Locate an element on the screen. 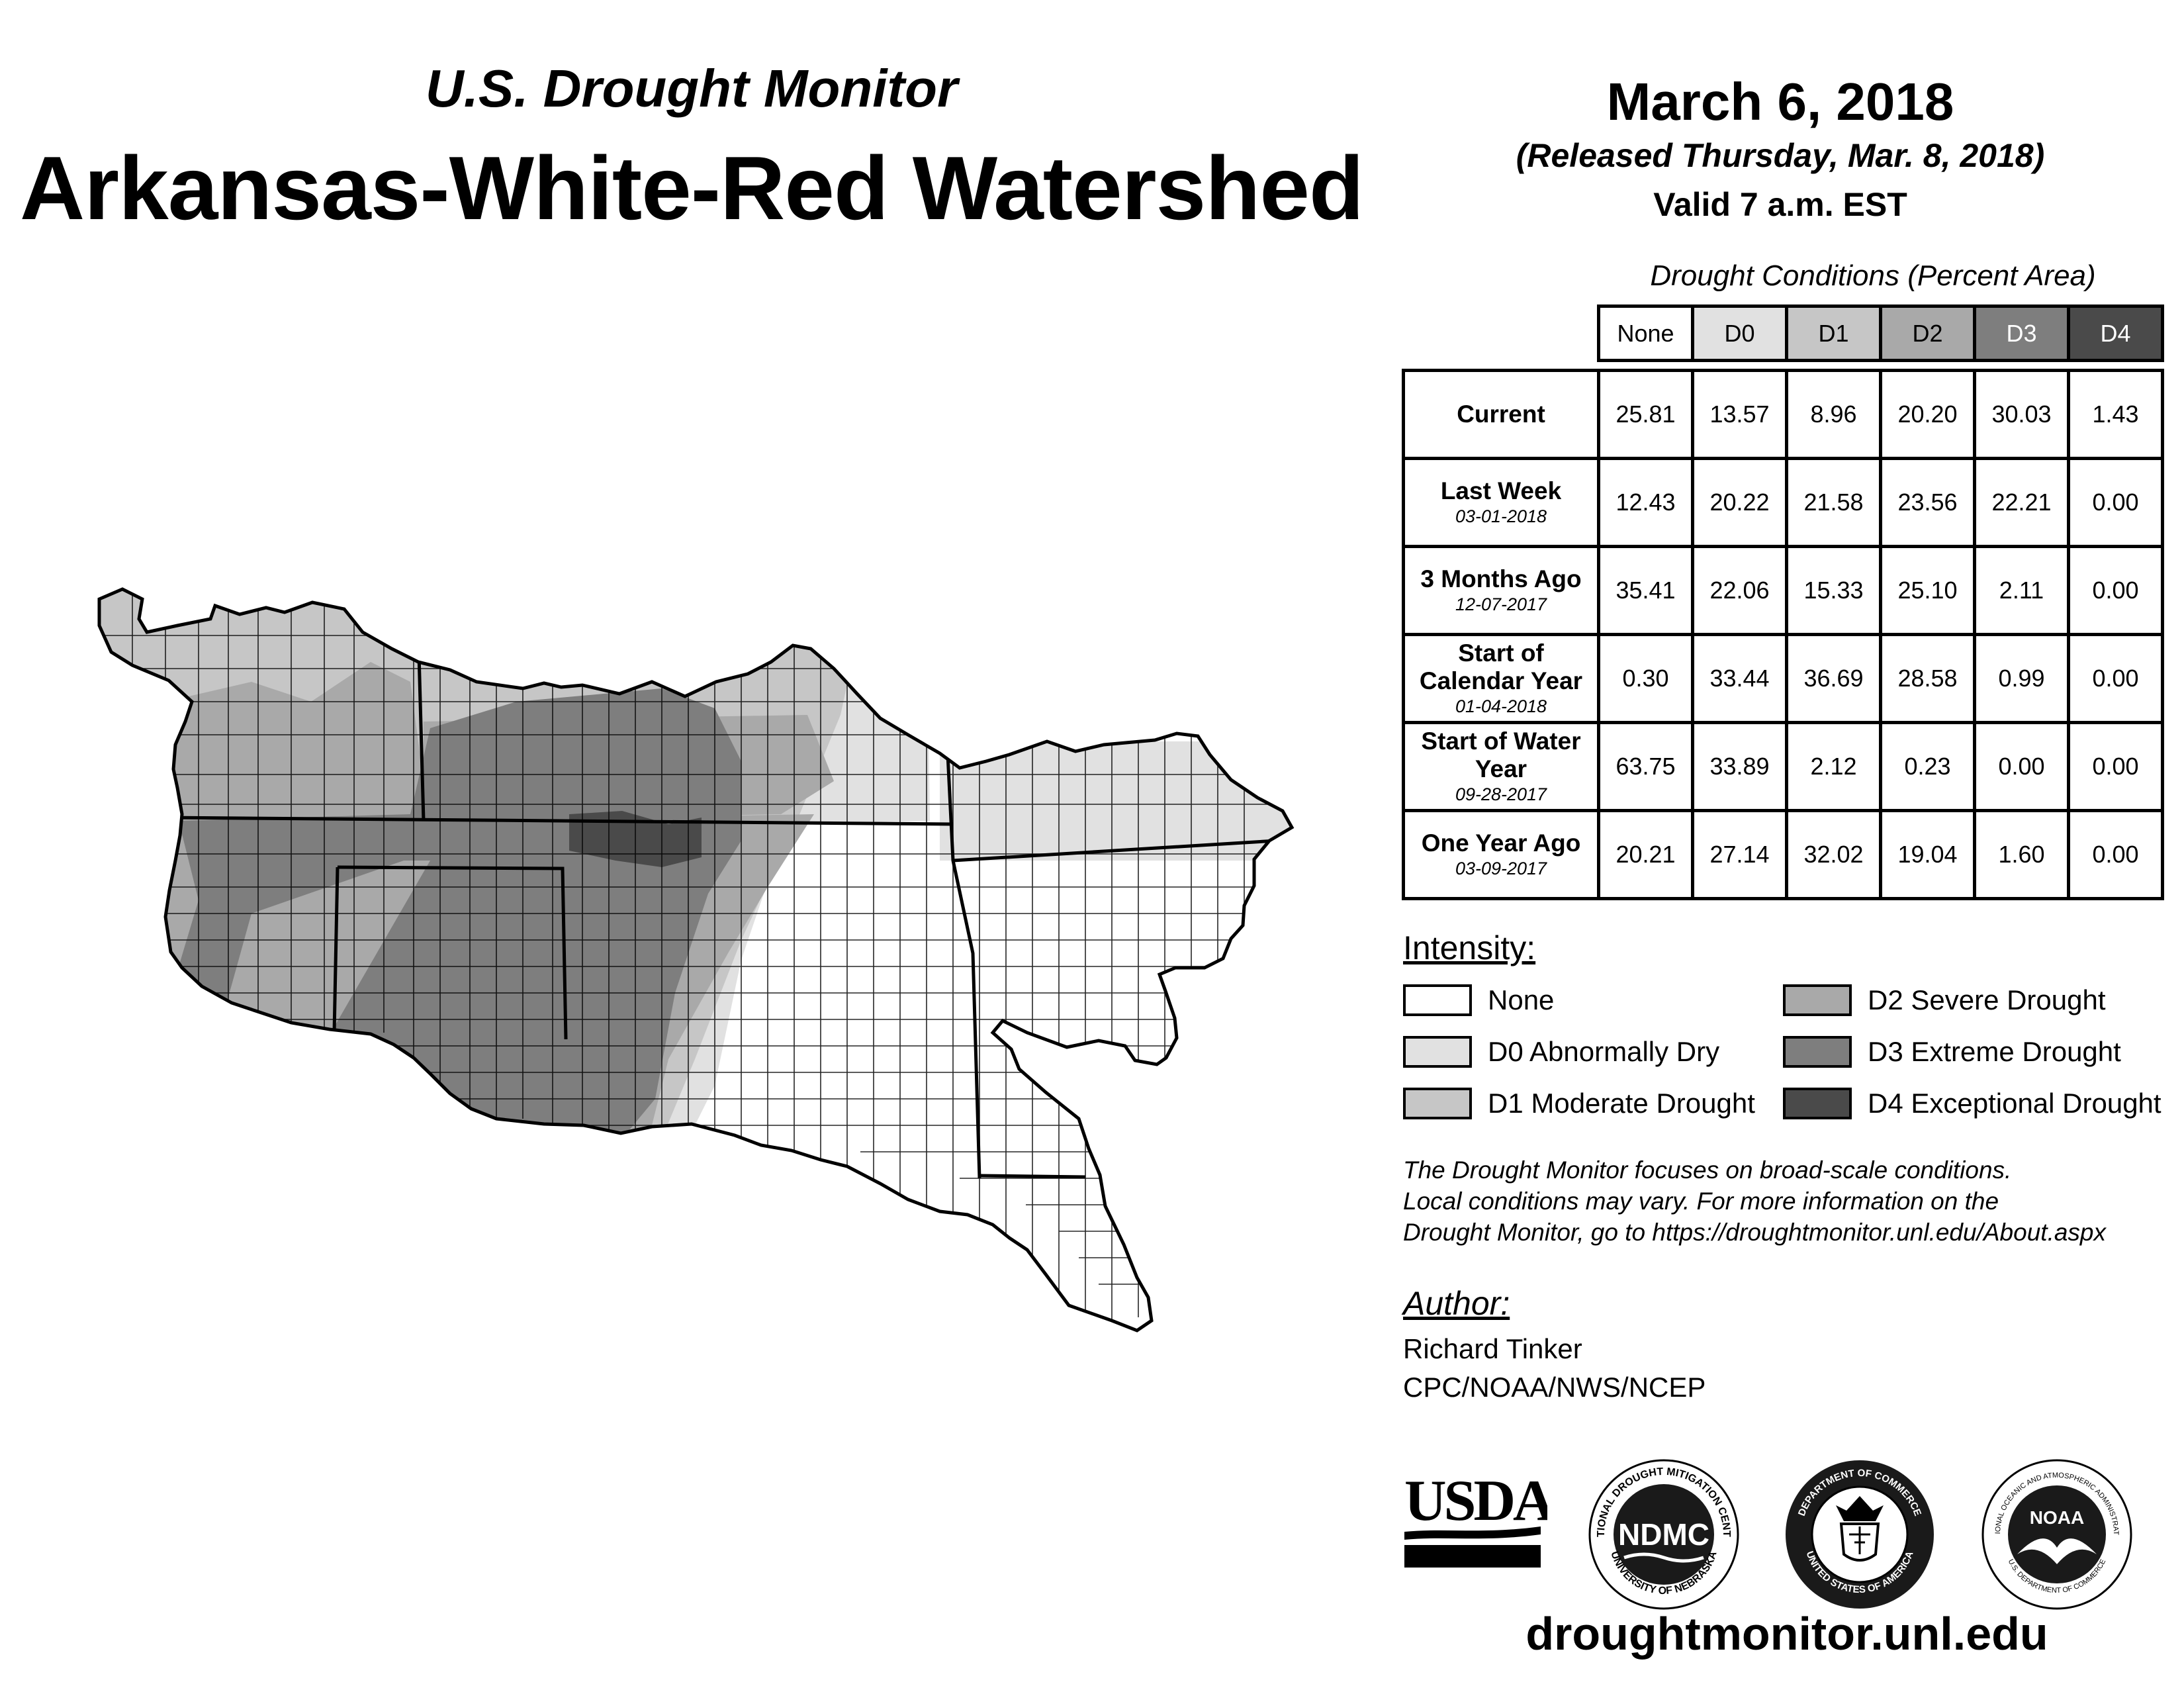 The width and height of the screenshot is (2184, 1688). row-label: Start of Calendar Year 01-04-2018 is located at coordinates (1501, 678).